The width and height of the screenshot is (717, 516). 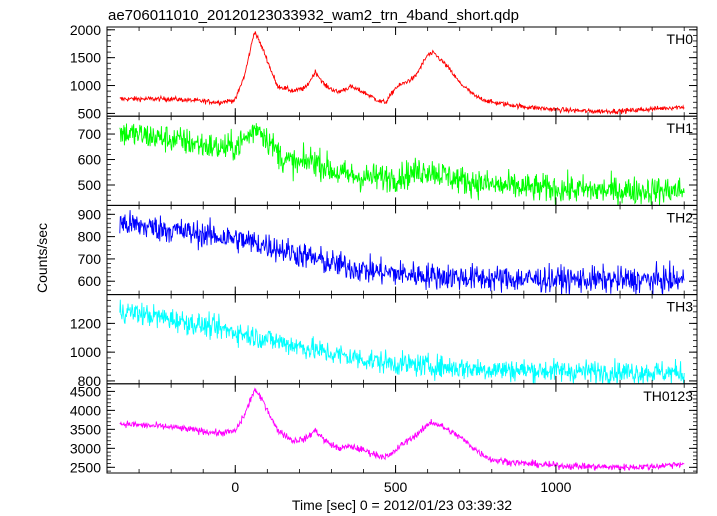 What do you see at coordinates (235, 487) in the screenshot?
I see `x-tick-label: 0` at bounding box center [235, 487].